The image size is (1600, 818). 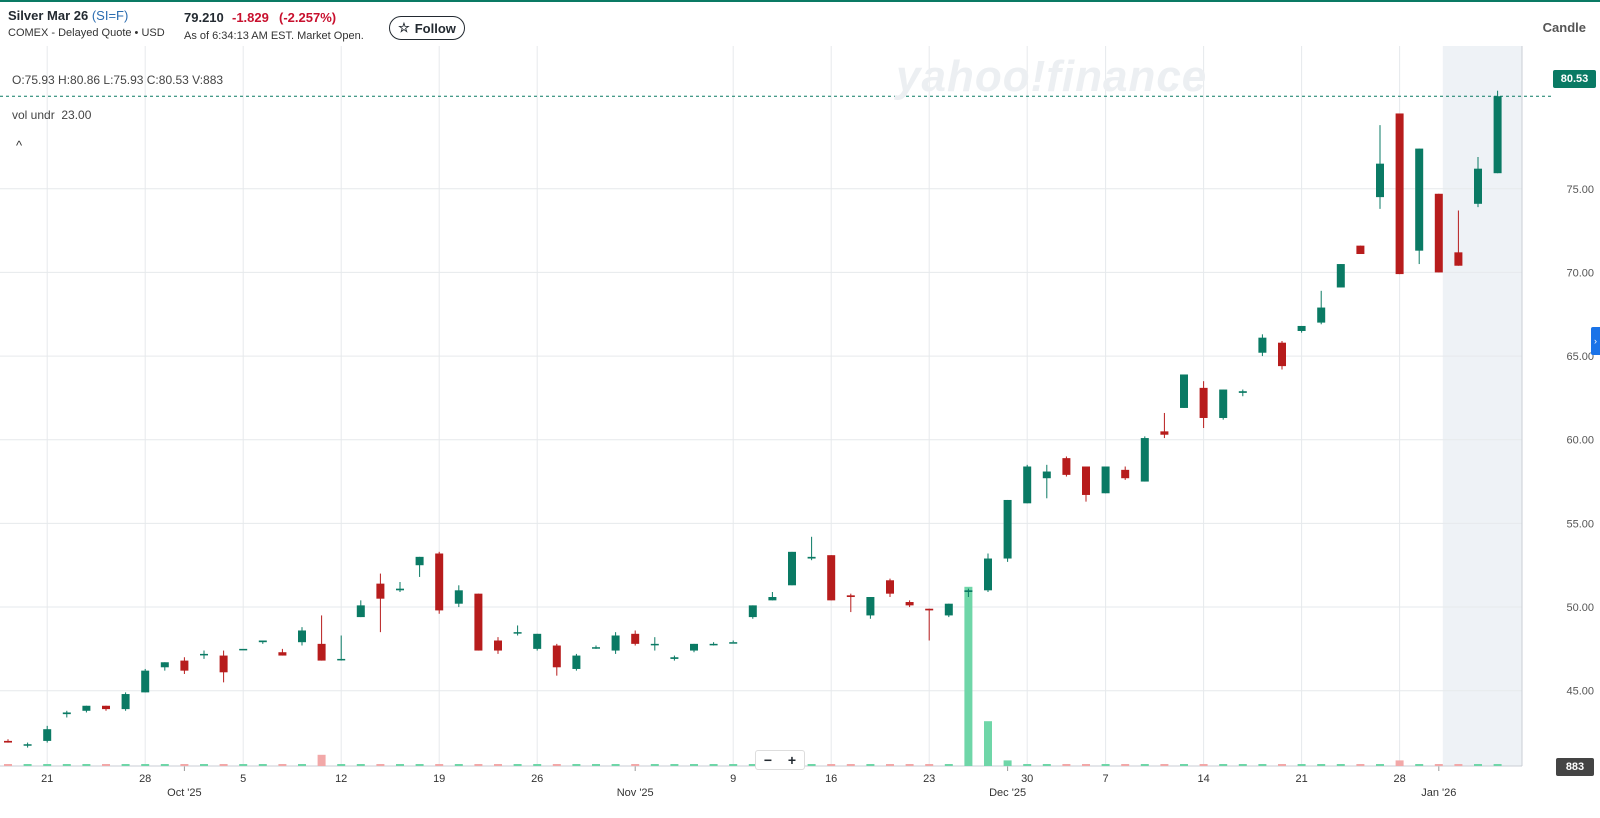 I want to click on x-axis-tick-label: 23, so click(x=929, y=779).